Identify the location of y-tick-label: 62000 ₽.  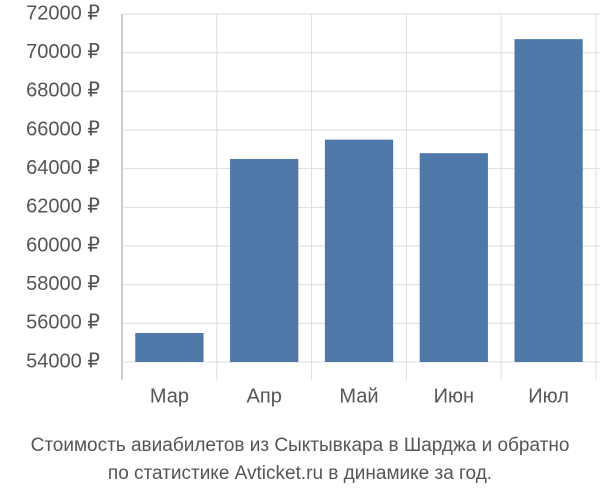
(63, 207).